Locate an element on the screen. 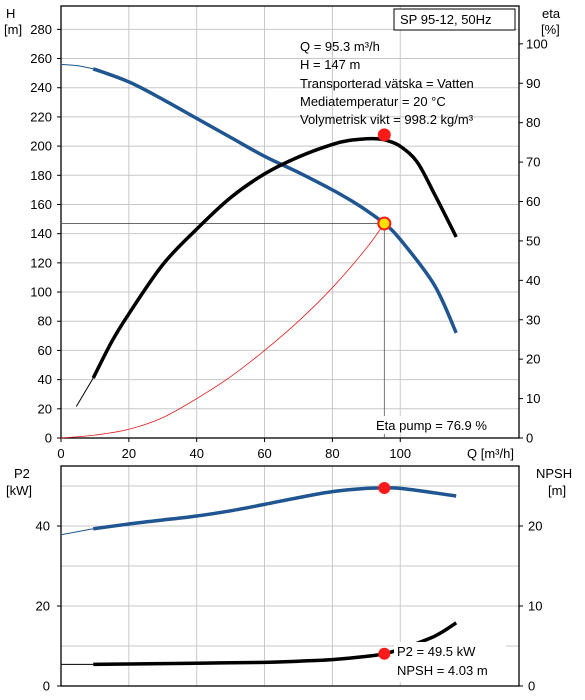 Image resolution: width=585 pixels, height=700 pixels. p2-tick-label: 0 is located at coordinates (46, 686).